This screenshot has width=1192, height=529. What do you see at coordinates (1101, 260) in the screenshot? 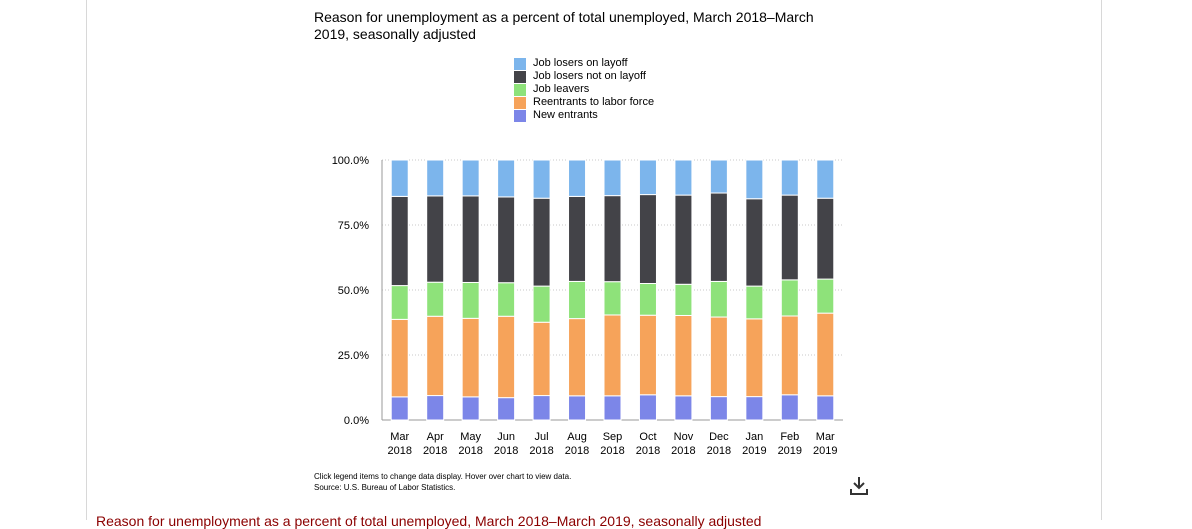
I see `panel-border-right` at bounding box center [1101, 260].